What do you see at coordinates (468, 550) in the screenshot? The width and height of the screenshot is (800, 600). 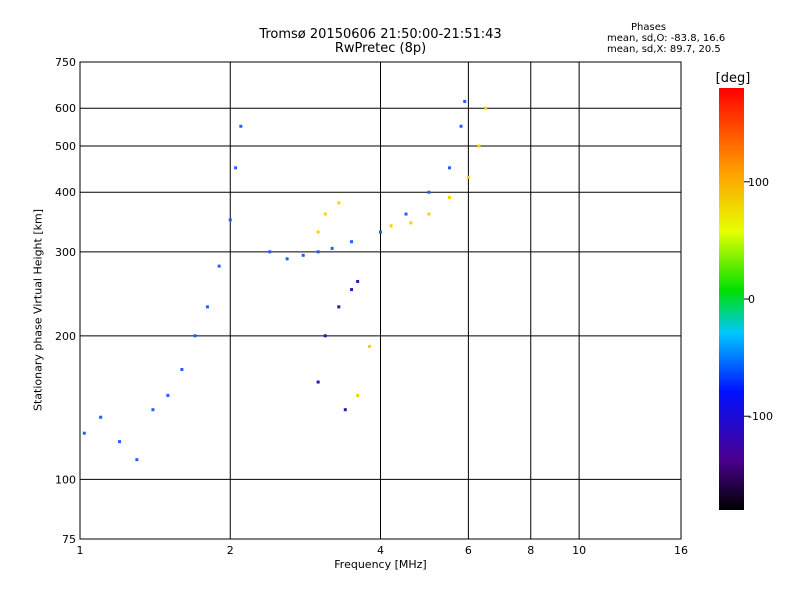 I see `x-tick-label: 6` at bounding box center [468, 550].